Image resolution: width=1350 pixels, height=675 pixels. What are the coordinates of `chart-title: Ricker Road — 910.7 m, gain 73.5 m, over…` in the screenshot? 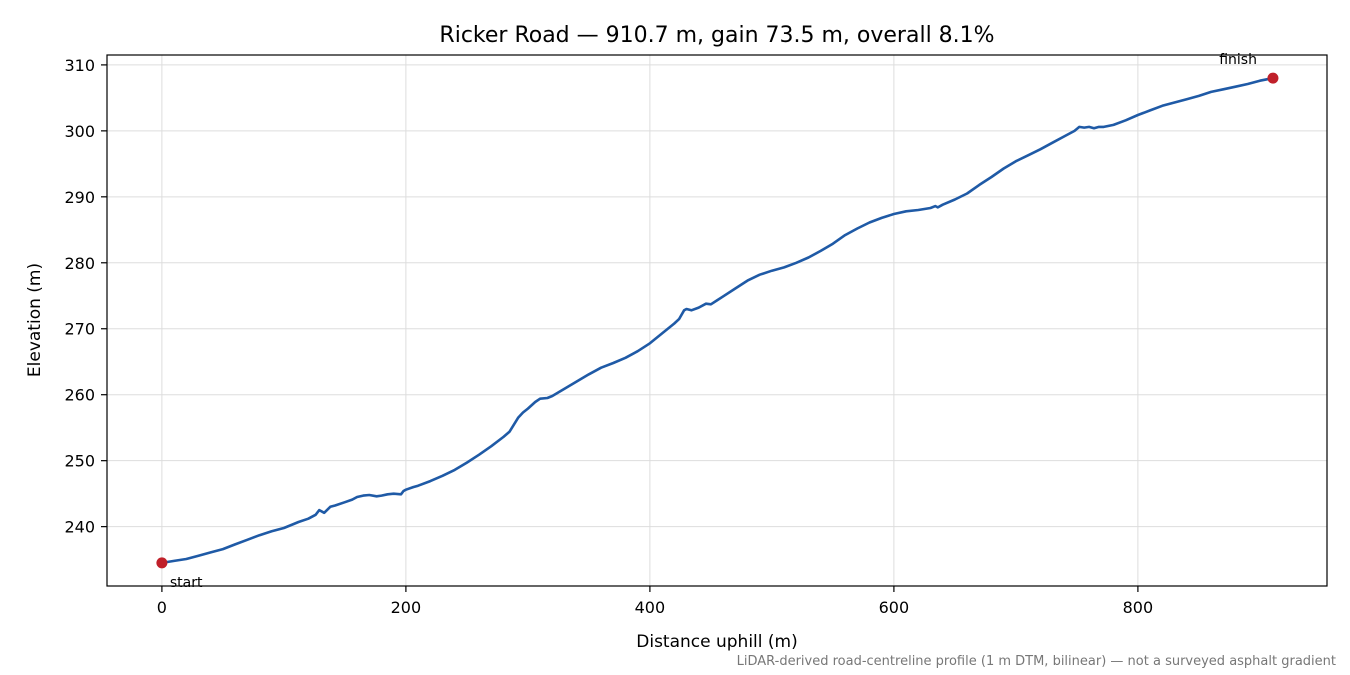 It's located at (716, 35).